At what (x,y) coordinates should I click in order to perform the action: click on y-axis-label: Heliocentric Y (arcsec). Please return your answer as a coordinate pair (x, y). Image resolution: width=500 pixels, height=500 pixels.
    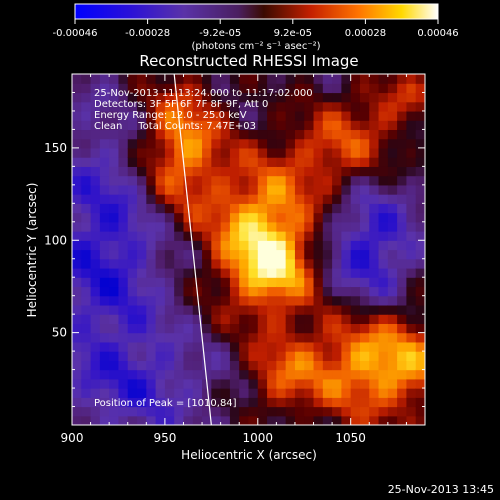
    Looking at the image, I should click on (32, 250).